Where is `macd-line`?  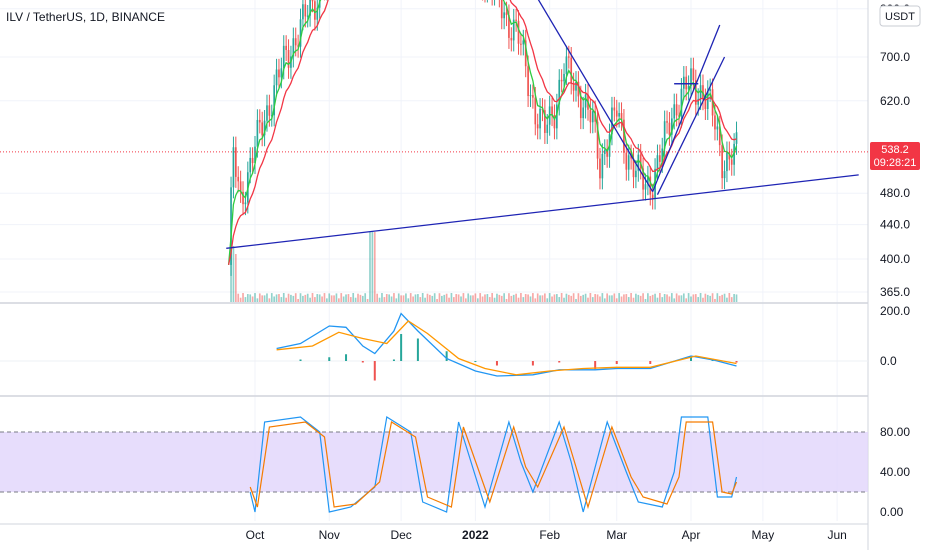
macd-line is located at coordinates (506, 344).